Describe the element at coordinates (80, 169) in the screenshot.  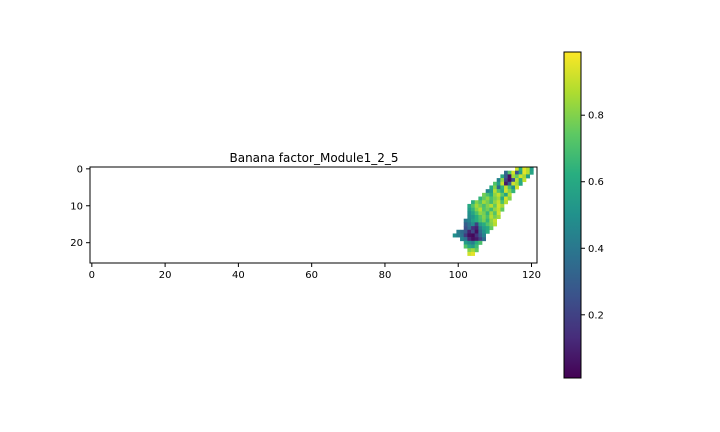
I see `y-tick-label: 0` at that location.